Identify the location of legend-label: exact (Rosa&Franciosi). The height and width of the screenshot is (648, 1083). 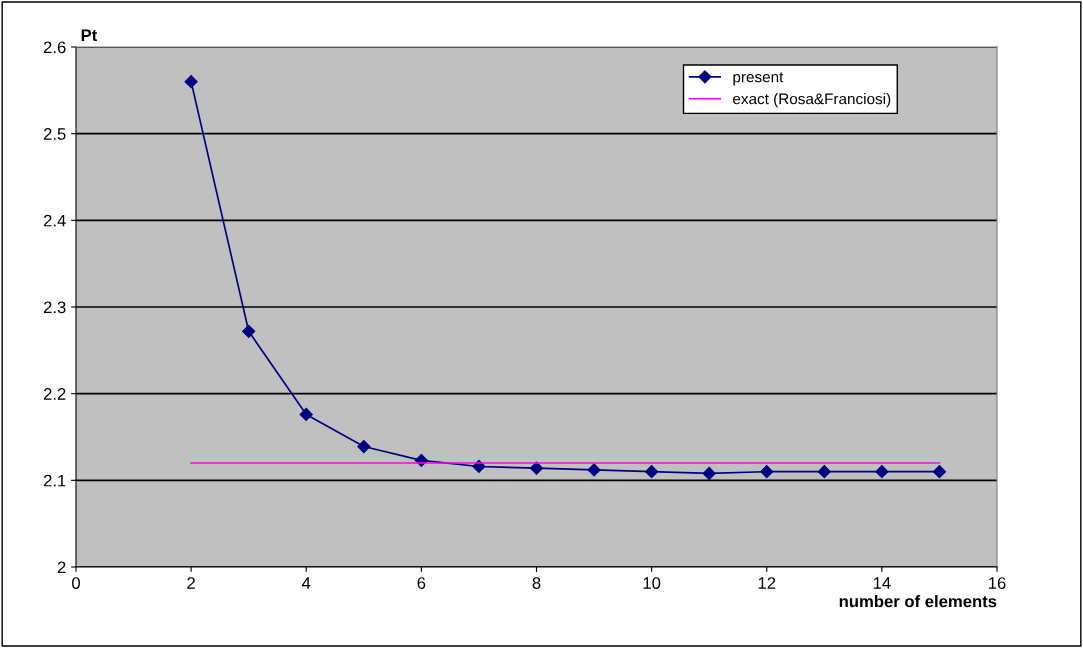
(812, 100).